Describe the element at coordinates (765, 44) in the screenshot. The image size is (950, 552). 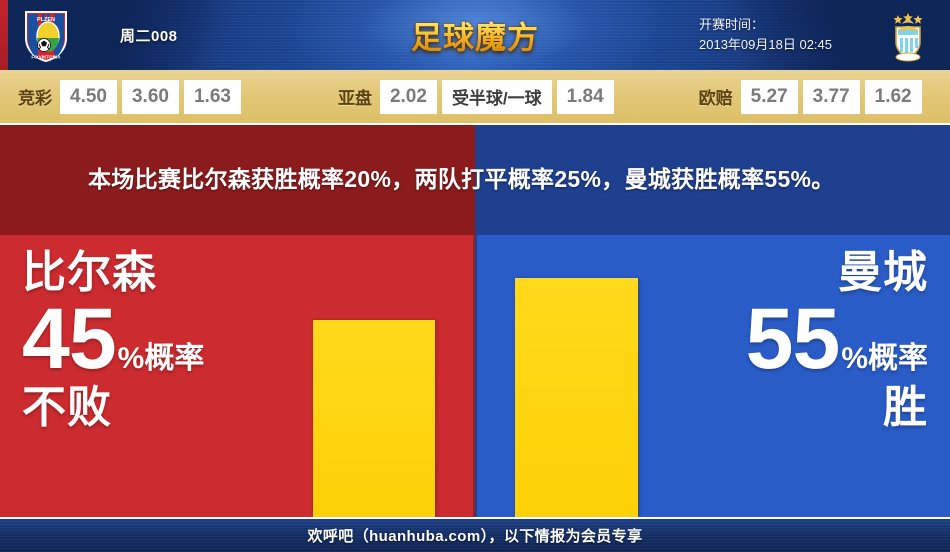
I see `kickoff-value: 2013年09月18日 02:45` at that location.